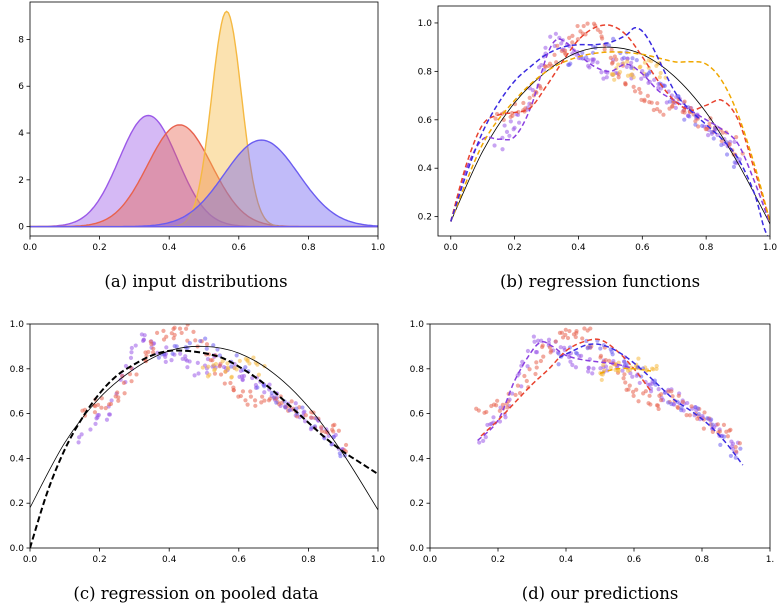 This screenshot has height=604, width=778. What do you see at coordinates (610, 136) in the screenshot?
I see `fit-line` at bounding box center [610, 136].